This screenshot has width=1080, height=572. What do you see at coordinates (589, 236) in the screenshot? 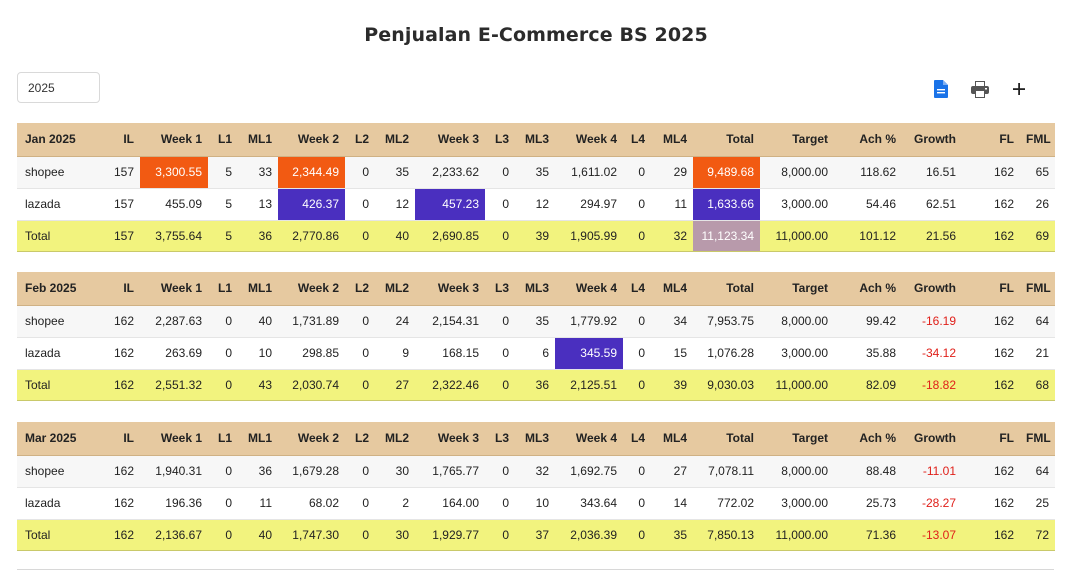
I see `table-cell: 1,905.99` at bounding box center [589, 236].